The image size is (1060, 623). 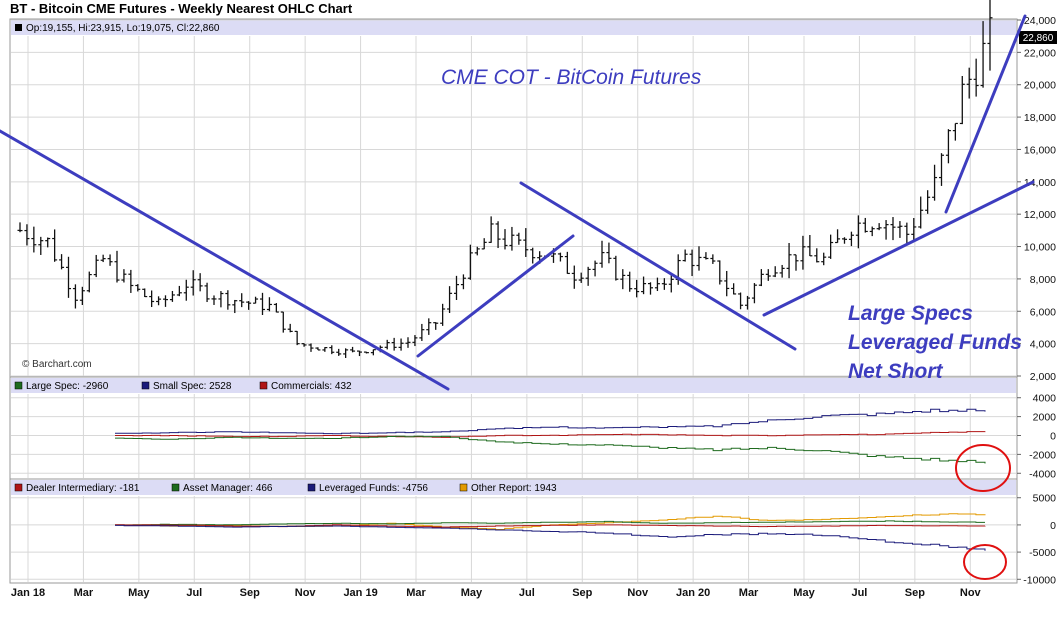 What do you see at coordinates (896, 371) in the screenshot?
I see `annotation-line-3: Net Short` at bounding box center [896, 371].